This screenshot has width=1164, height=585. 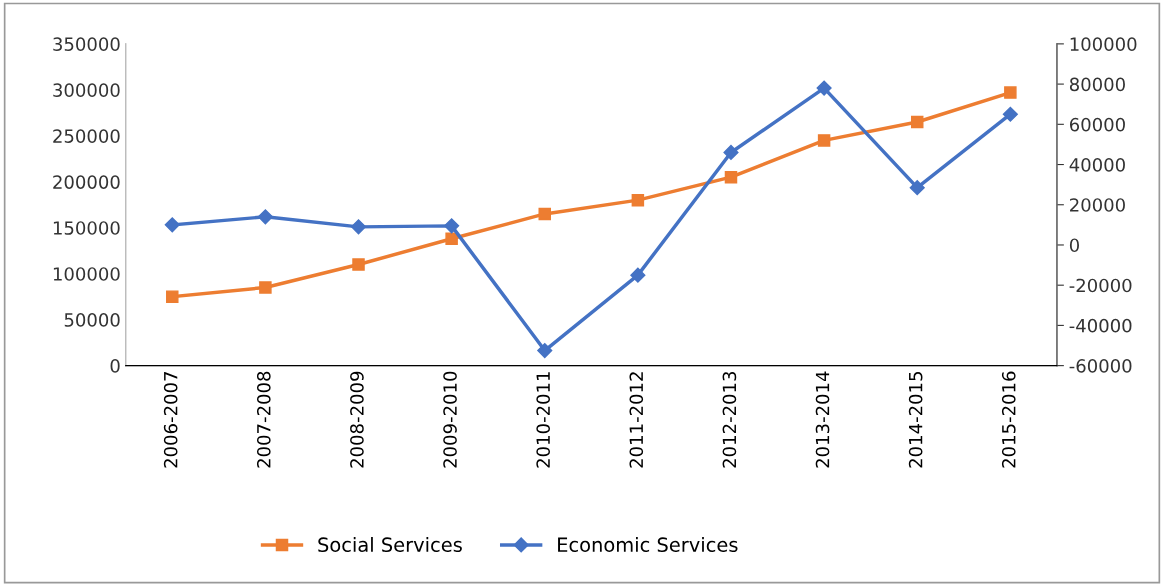 What do you see at coordinates (1097, 84) in the screenshot?
I see `y2-tick-label: 80000` at bounding box center [1097, 84].